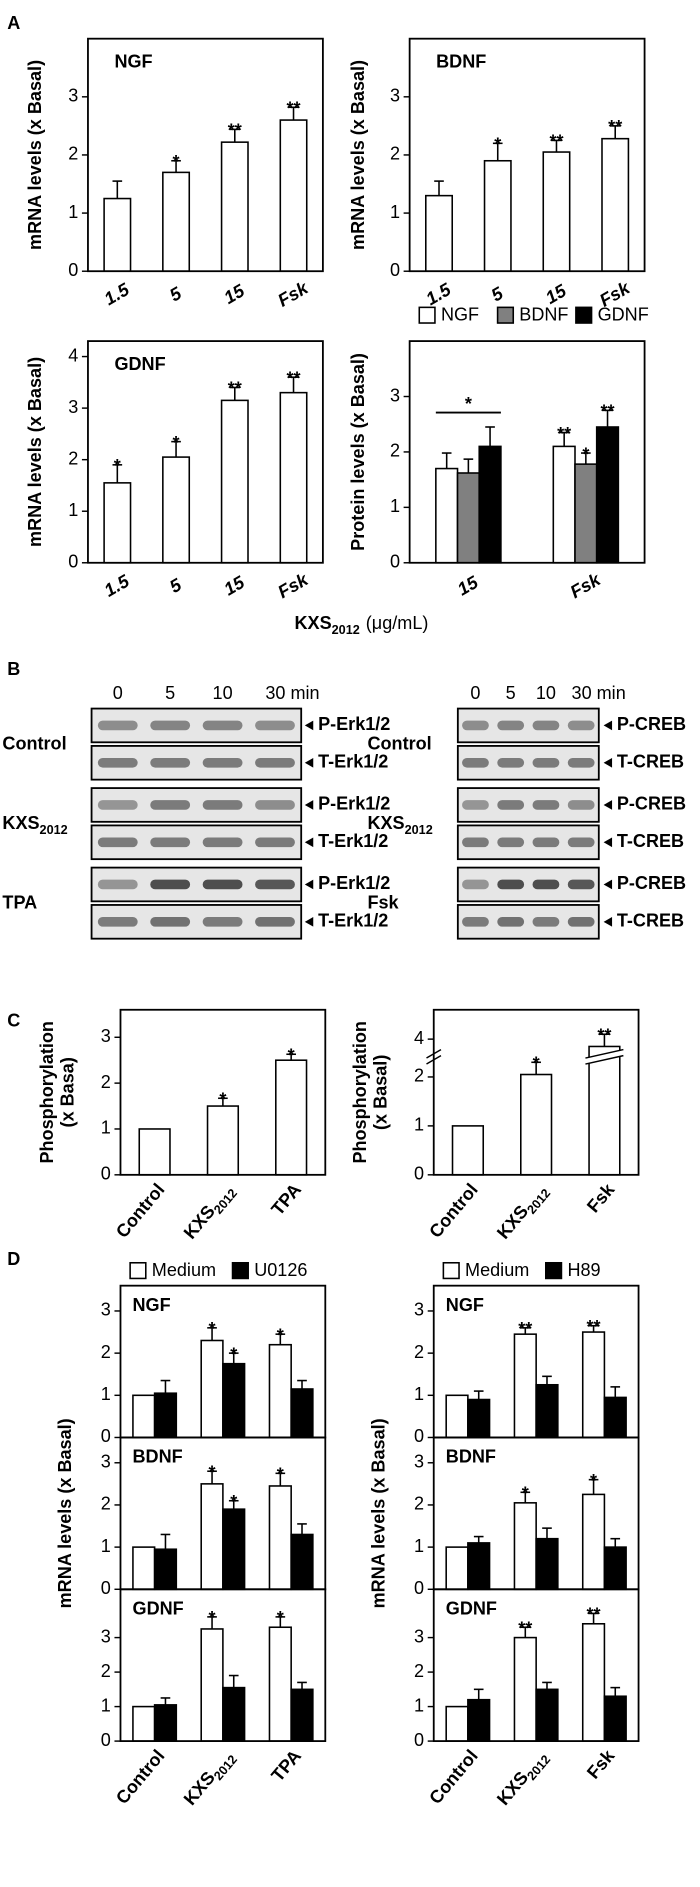 This screenshot has width=700, height=1887. What do you see at coordinates (353, 762) in the screenshot?
I see `band-label: T-Erk1/2` at bounding box center [353, 762].